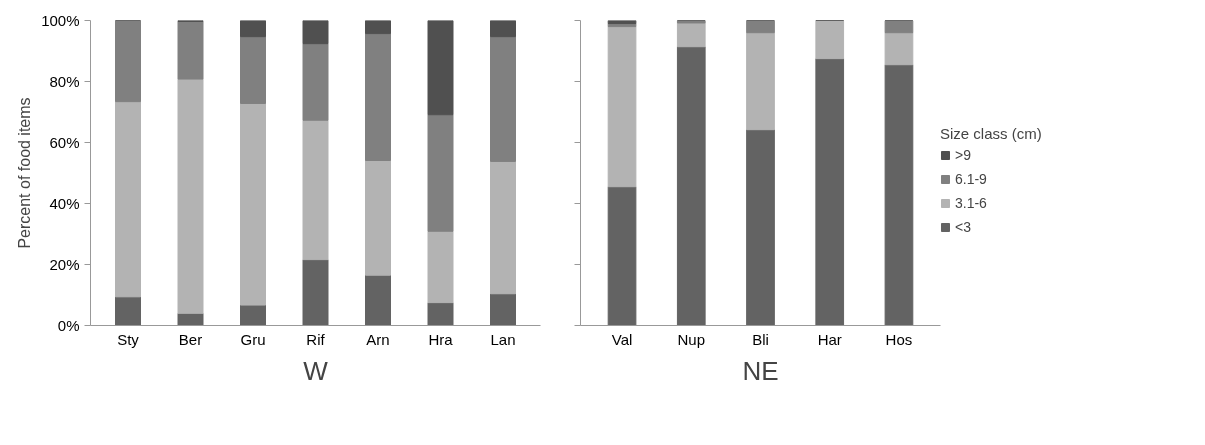  I want to click on x-axis-title: W, so click(316, 370).